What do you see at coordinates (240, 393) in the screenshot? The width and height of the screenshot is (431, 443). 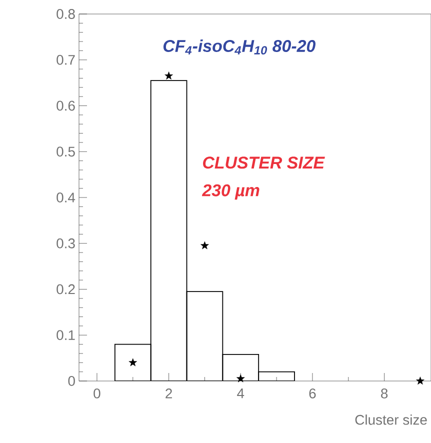 I see `x-tick-label: 4` at bounding box center [240, 393].